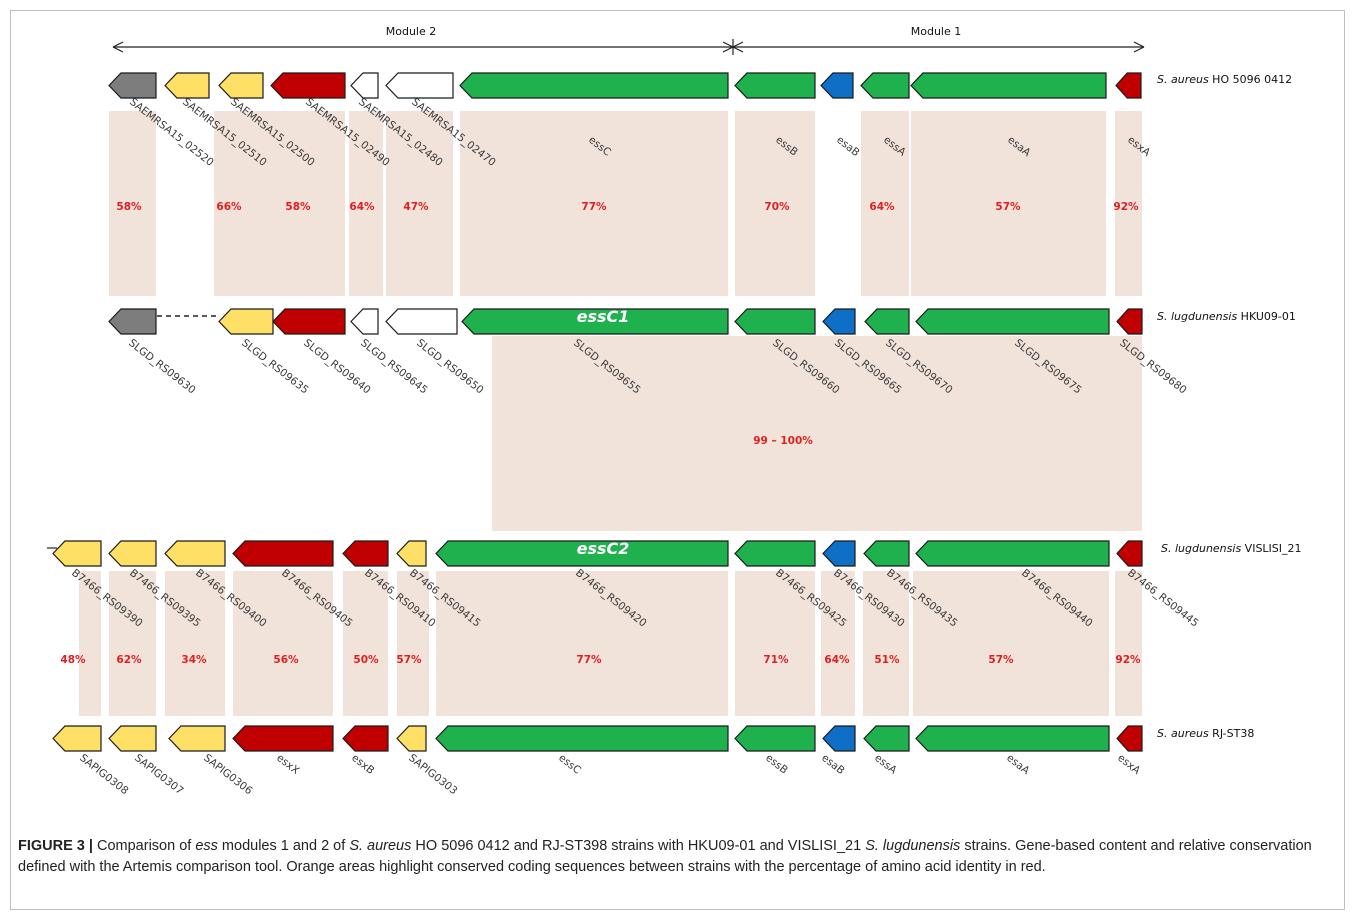  What do you see at coordinates (936, 31) in the screenshot?
I see `module-1-label: Module 1` at bounding box center [936, 31].